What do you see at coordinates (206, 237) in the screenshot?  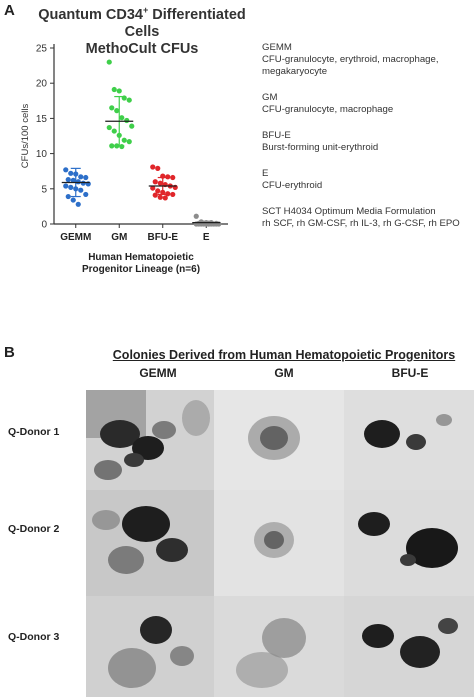 I see `x-tick-label: E` at bounding box center [206, 237].